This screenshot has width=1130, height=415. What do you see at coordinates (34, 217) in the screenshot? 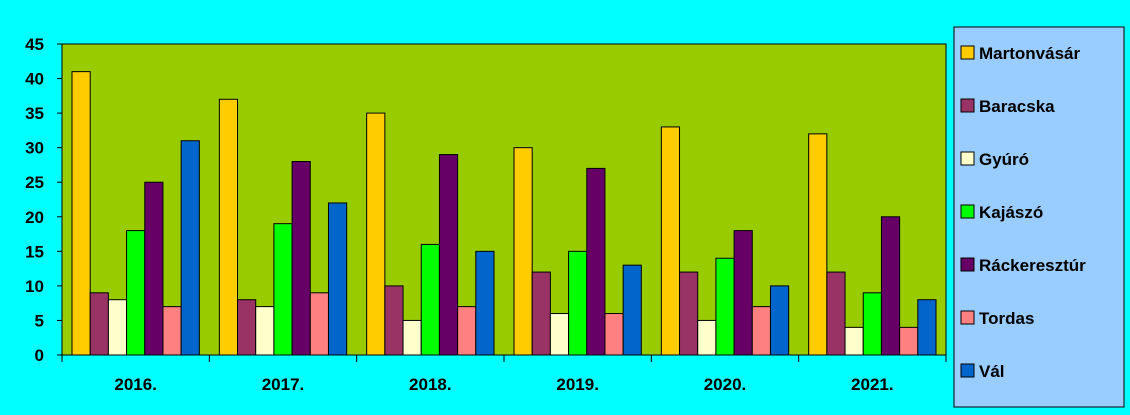
I see `y-tick-label: 20` at bounding box center [34, 217].